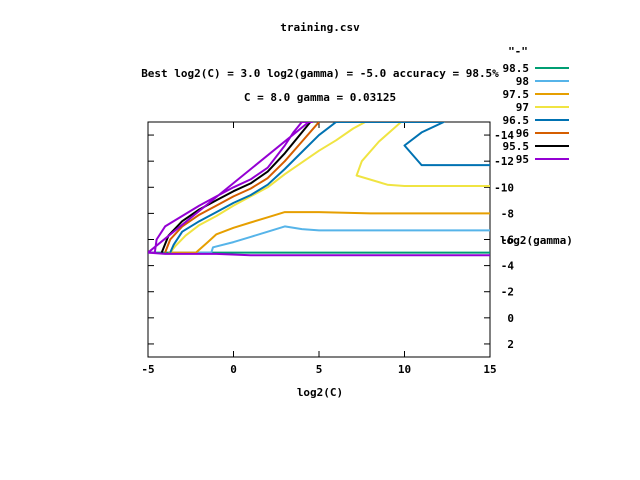  What do you see at coordinates (504, 135) in the screenshot?
I see `y-tick-label: -14` at bounding box center [504, 135].